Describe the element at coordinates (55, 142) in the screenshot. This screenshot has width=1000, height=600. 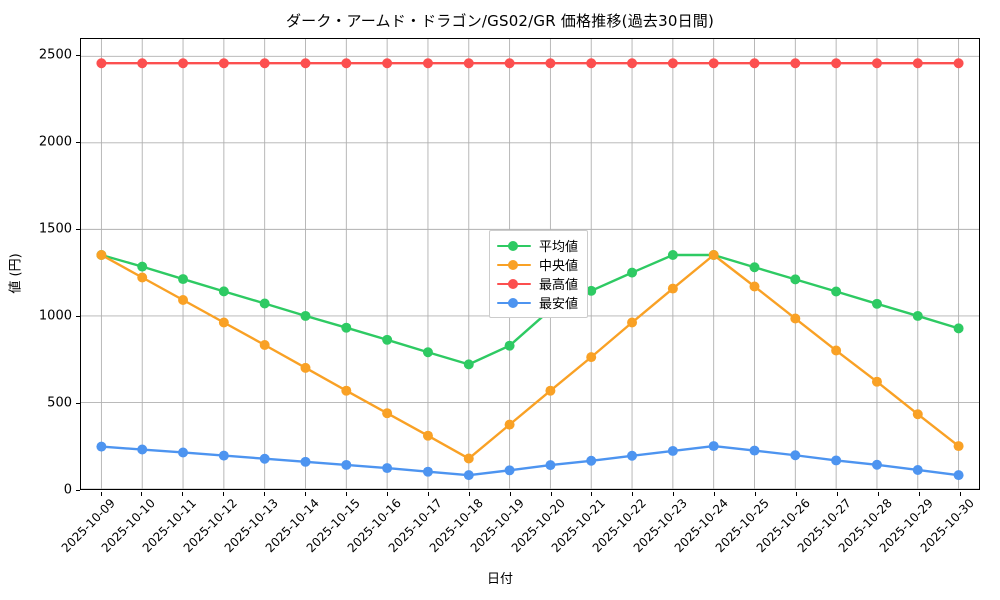
I see `y-tick-label: 2000` at that location.